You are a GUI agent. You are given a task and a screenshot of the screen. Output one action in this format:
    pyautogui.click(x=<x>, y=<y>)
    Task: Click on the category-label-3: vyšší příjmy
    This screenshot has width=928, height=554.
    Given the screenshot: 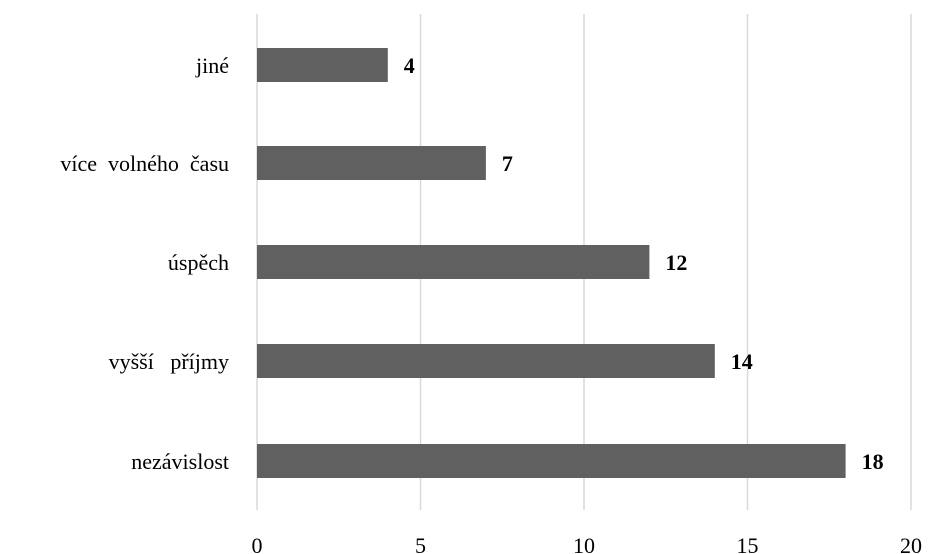 What is the action you would take?
    pyautogui.click(x=169, y=361)
    